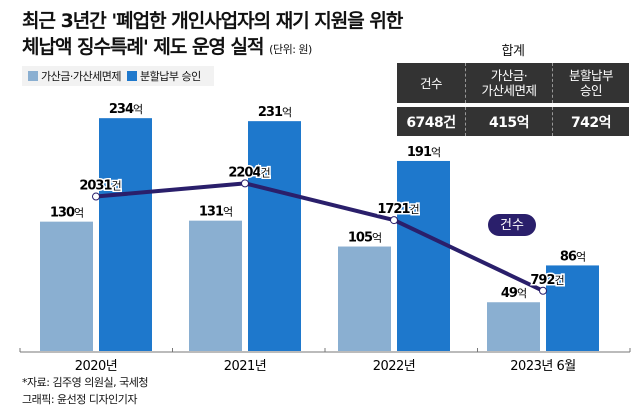 The image size is (640, 418). Describe the element at coordinates (509, 83) in the screenshot. I see `summary-header-exemption: 가산금· 가산세면제` at that location.